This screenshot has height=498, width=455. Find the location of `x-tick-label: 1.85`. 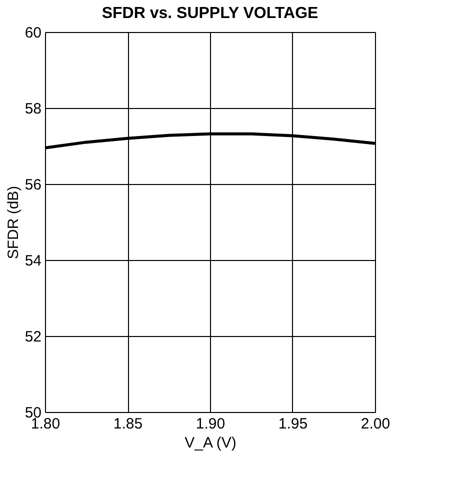

x-tick-label: 1.85 is located at coordinates (128, 424).